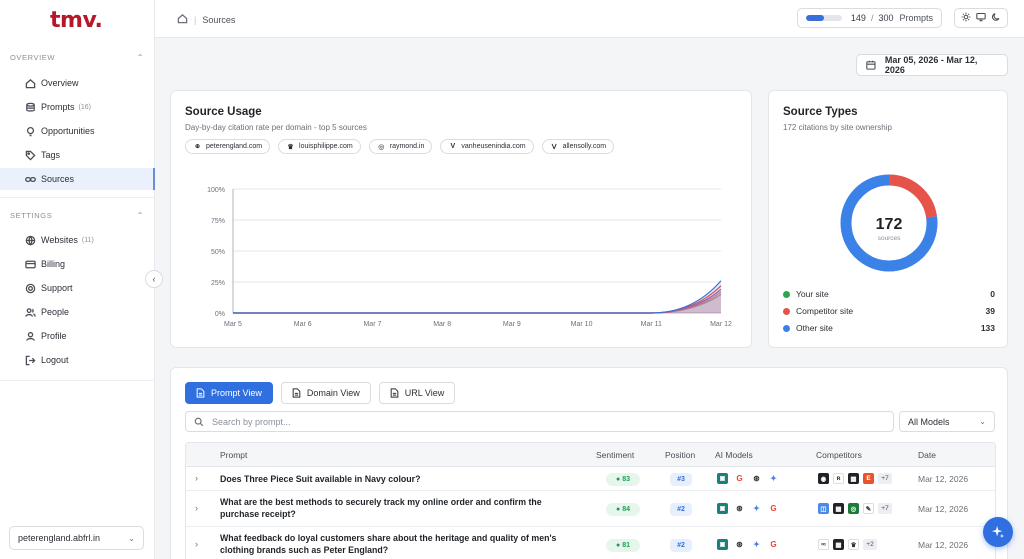  What do you see at coordinates (734, 455) in the screenshot?
I see `column-ai-models: AI Models` at bounding box center [734, 455].